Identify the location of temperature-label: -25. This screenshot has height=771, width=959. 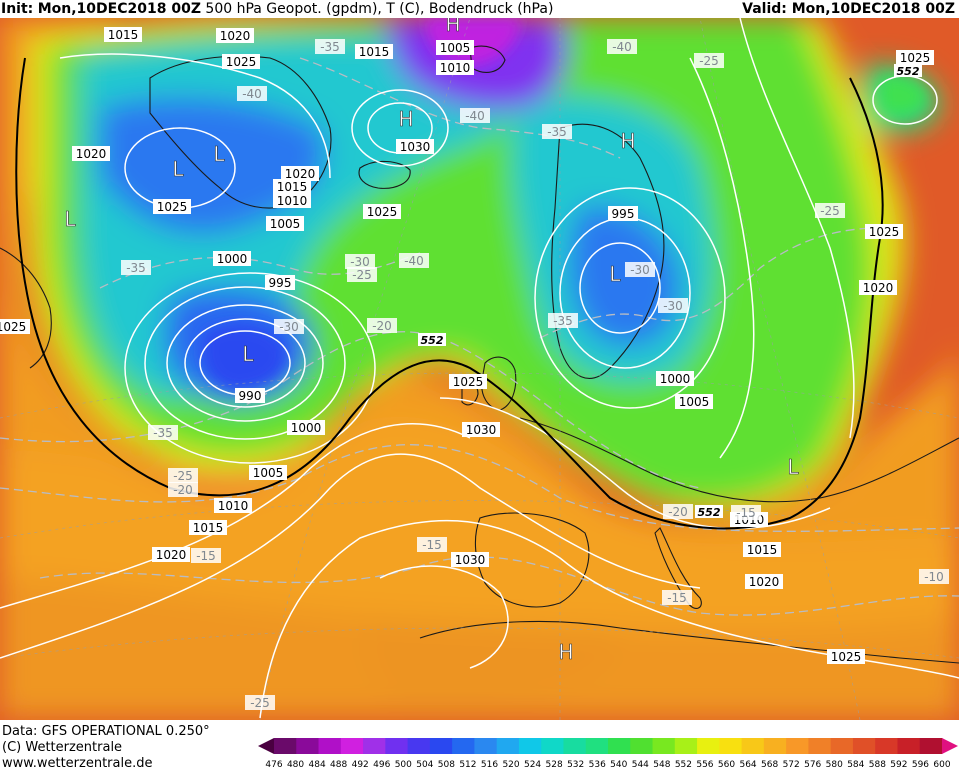
(362, 274).